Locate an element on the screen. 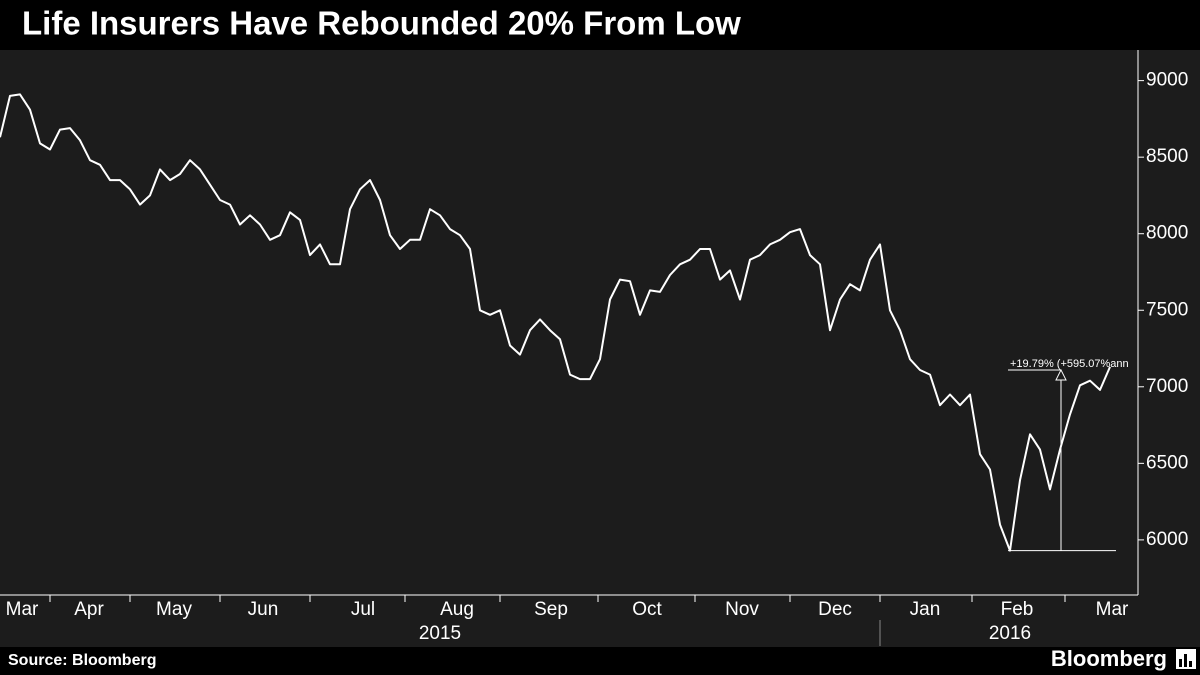  x-tick-label: Jun is located at coordinates (263, 609).